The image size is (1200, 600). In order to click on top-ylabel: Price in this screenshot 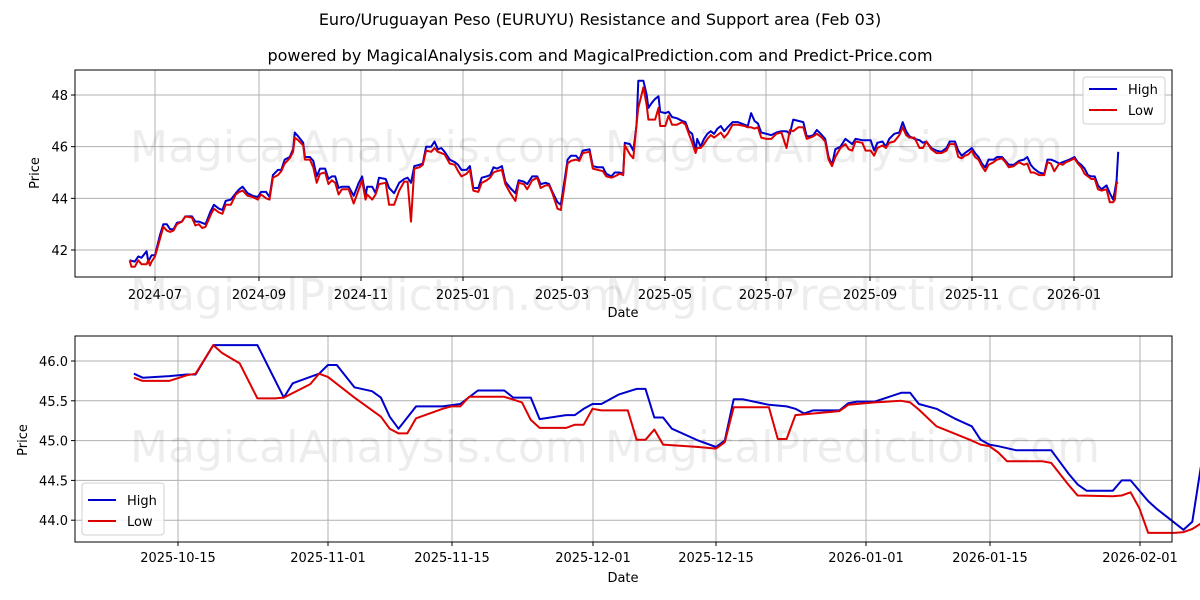, I will do `click(35, 173)`.